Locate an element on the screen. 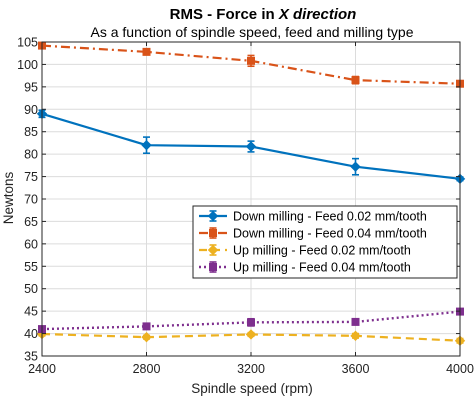 The image size is (474, 400). legend-label: Down milling - Feed 0.04 mm/tooth is located at coordinates (330, 234).